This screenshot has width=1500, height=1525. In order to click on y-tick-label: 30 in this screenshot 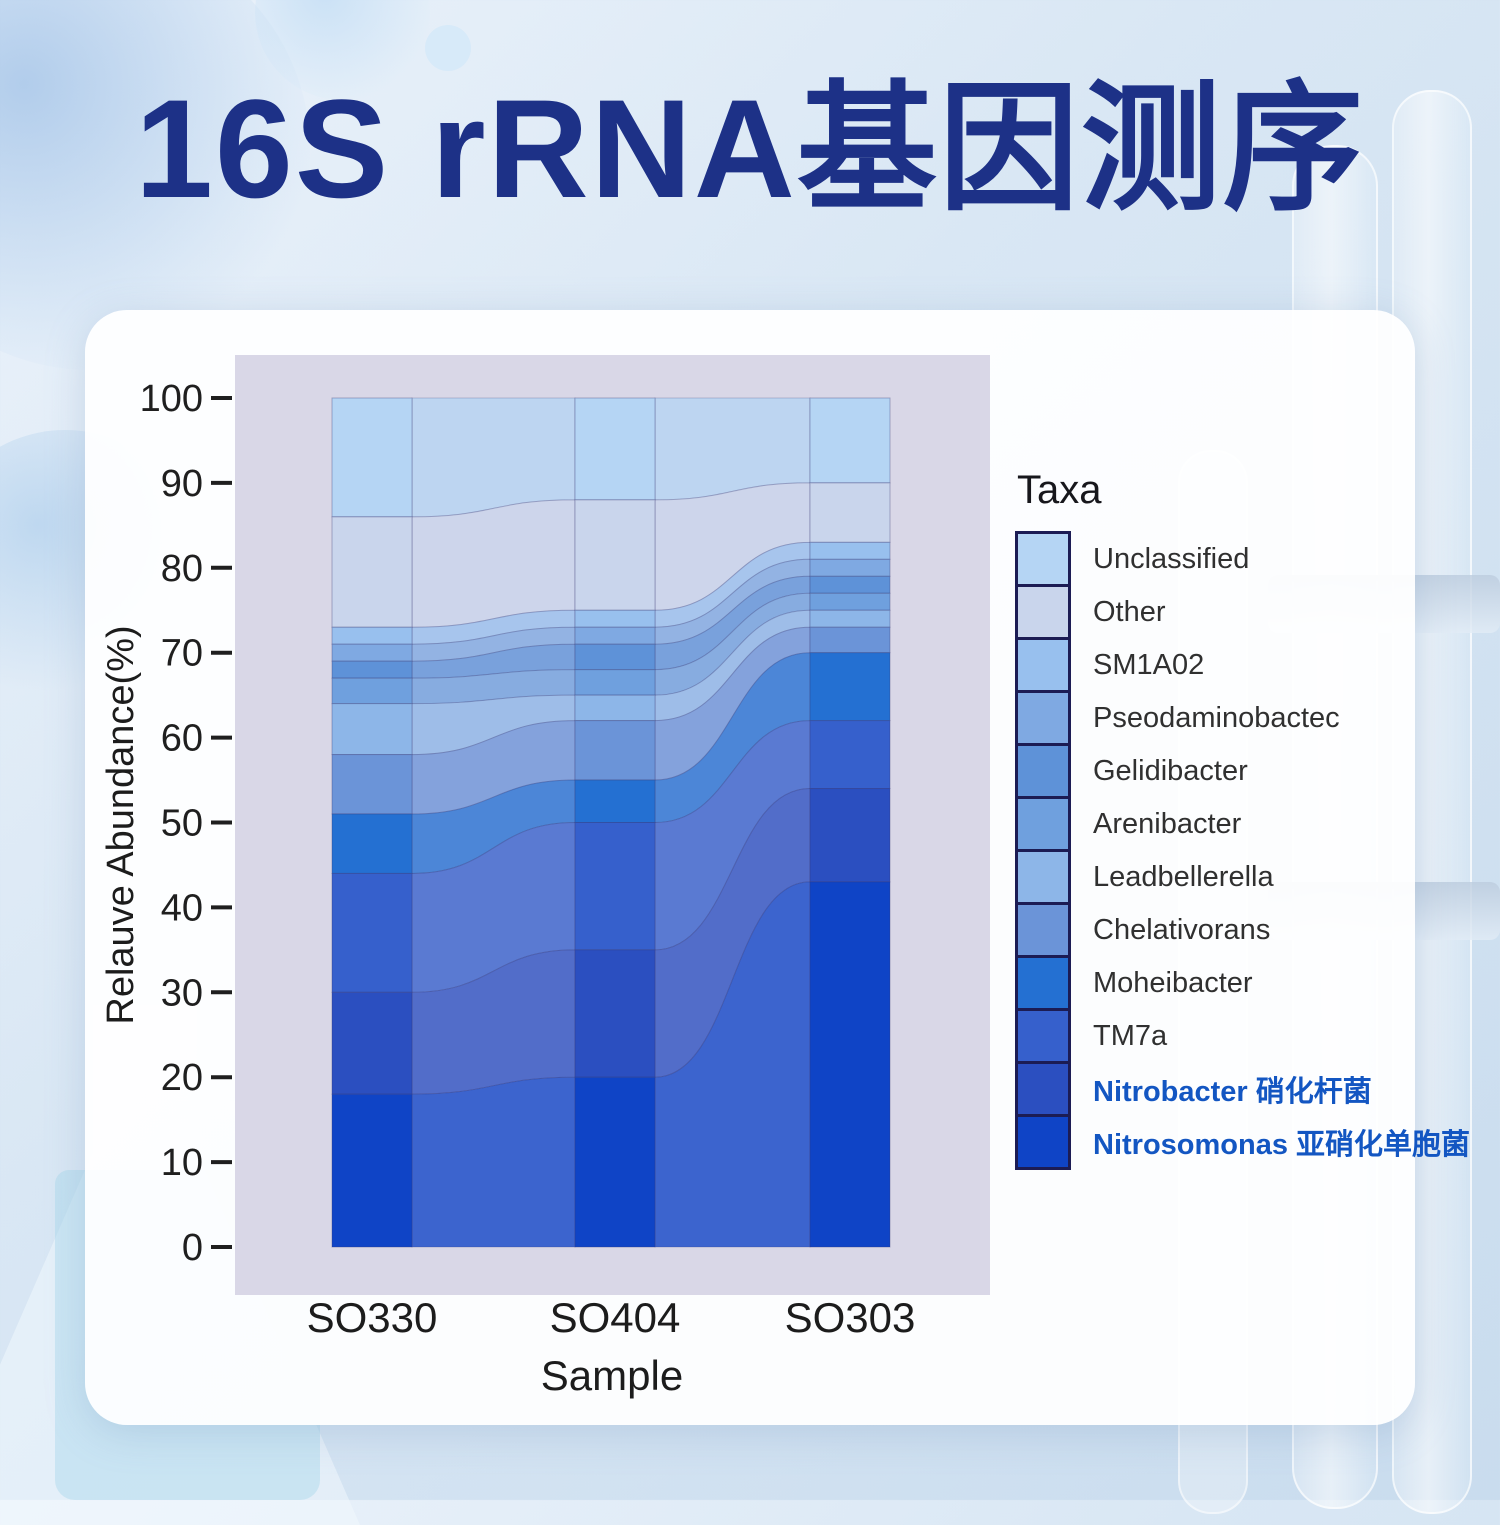, I will do `click(182, 993)`.